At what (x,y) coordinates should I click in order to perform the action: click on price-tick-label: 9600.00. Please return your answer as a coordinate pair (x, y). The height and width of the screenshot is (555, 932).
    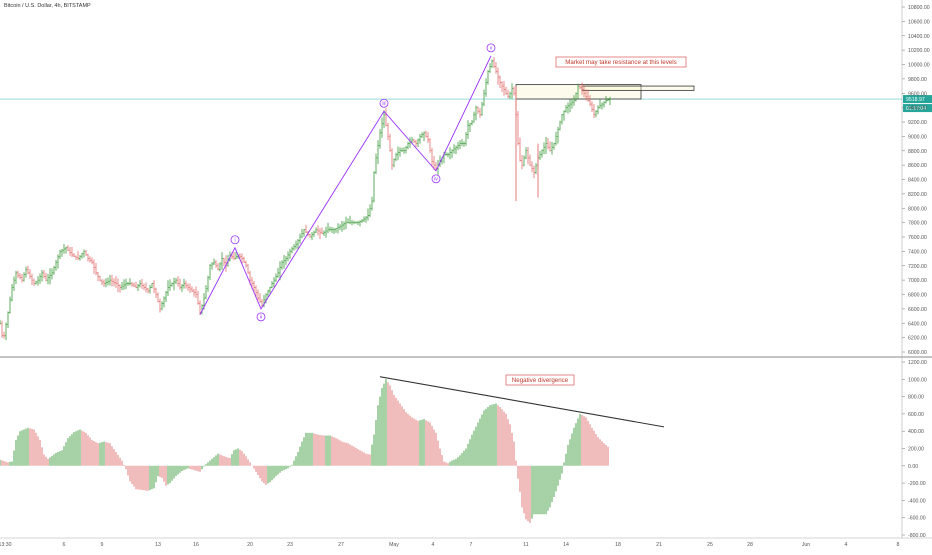
    Looking at the image, I should click on (917, 94).